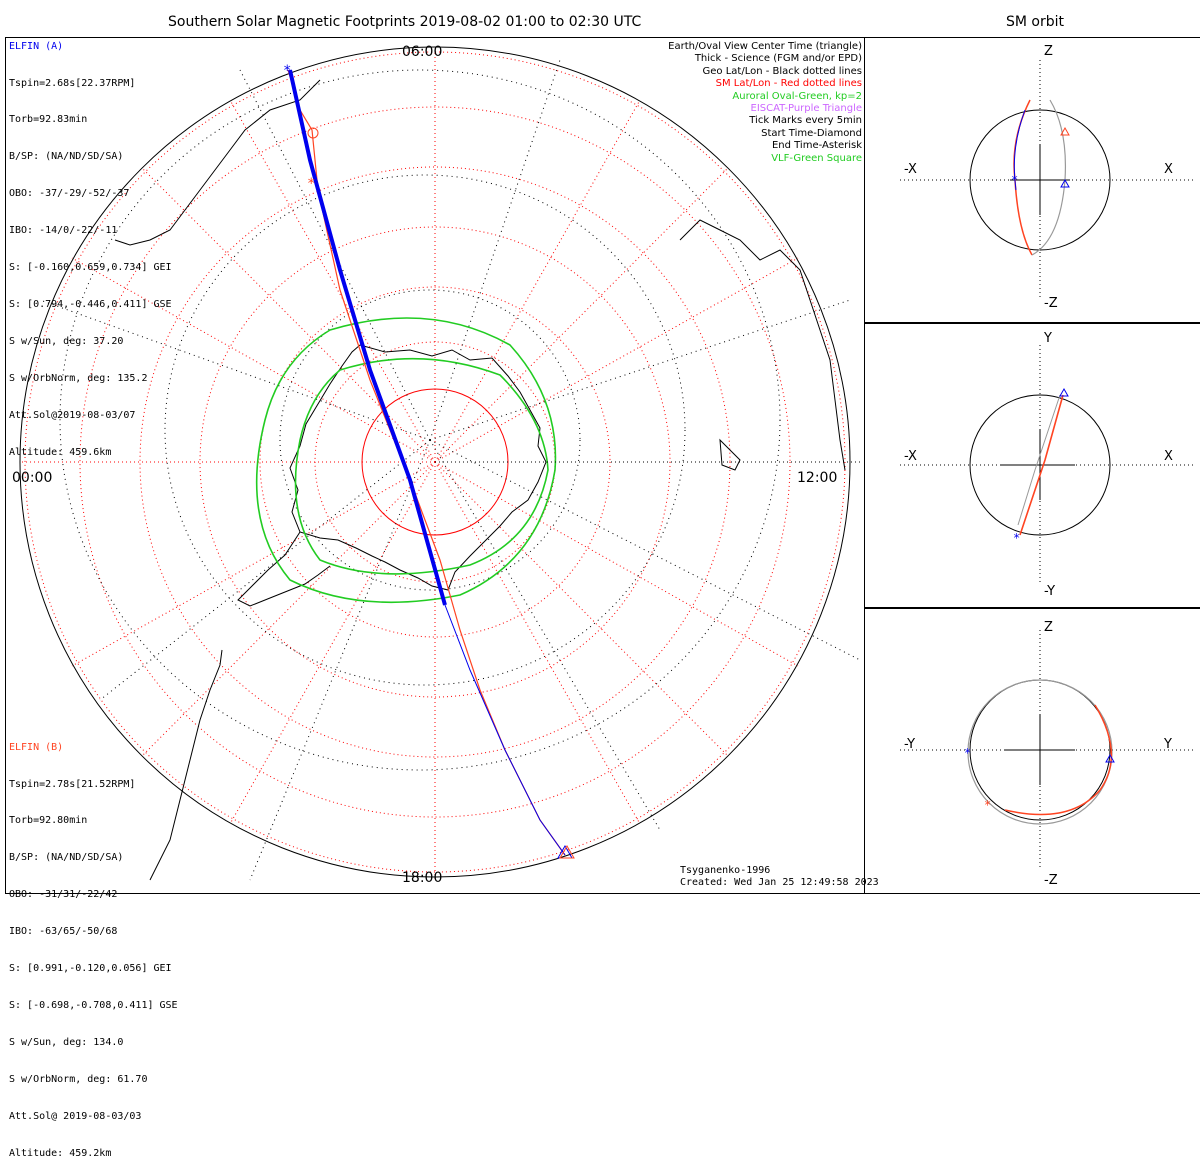 This screenshot has width=1200, height=1172. I want to click on east-coast-island, so click(730, 454).